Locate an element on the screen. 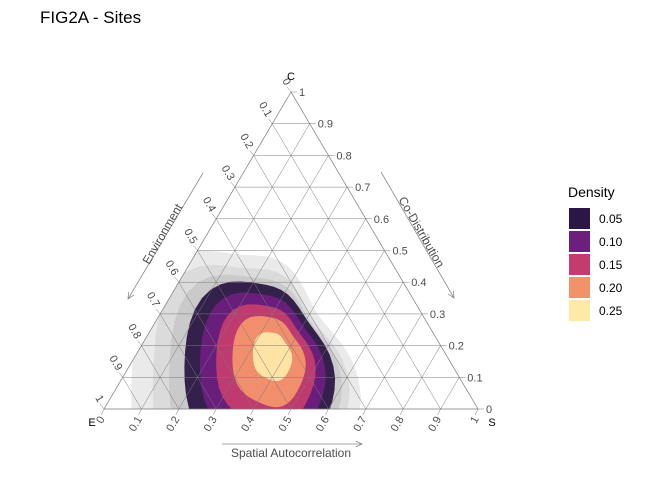 This screenshot has width=672, height=480. tick-label-bottom: 0 is located at coordinates (100, 420).